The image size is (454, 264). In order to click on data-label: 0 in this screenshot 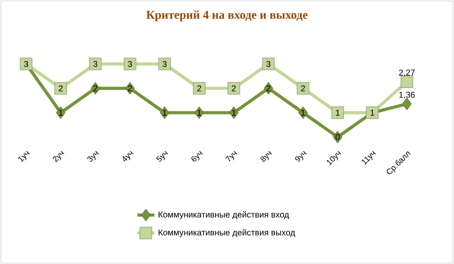, I will do `click(338, 137)`.